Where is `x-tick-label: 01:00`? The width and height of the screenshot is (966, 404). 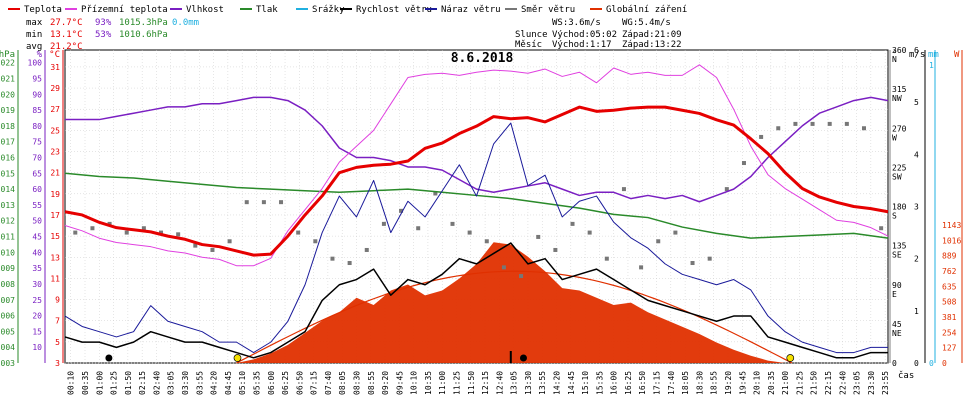
x-tick-label: 01:00 is located at coordinates (99, 383).